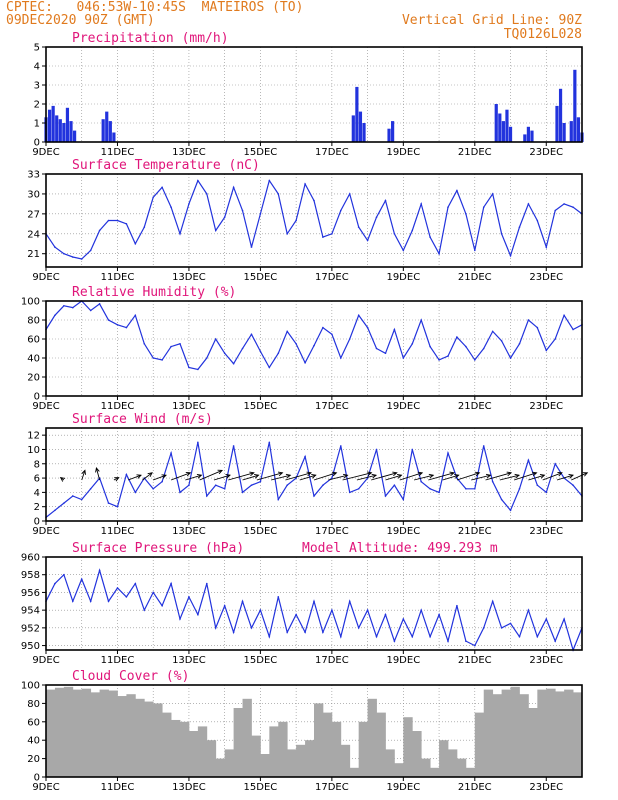 This screenshot has width=618, height=800. What do you see at coordinates (37, 48) in the screenshot?
I see `precipitation-y-tick-label: 5` at bounding box center [37, 48].